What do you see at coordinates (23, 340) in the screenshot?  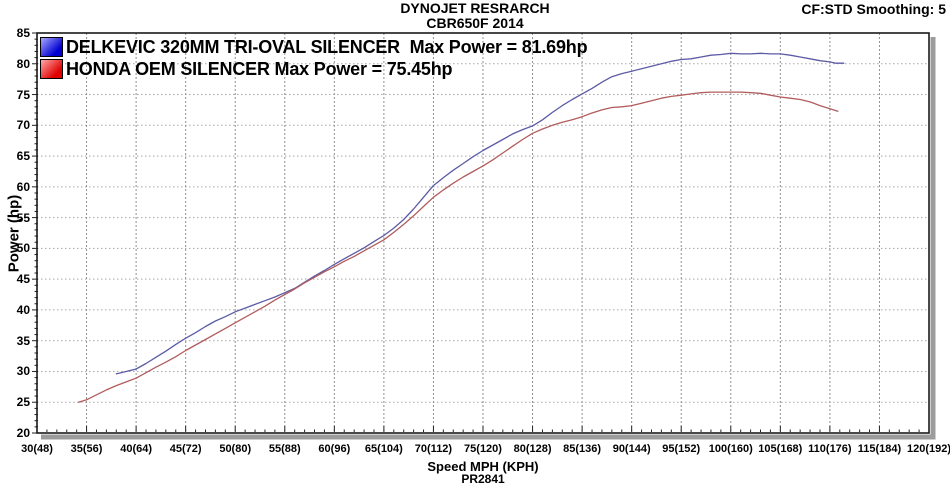 I see `y-tick-label: 35` at bounding box center [23, 340].